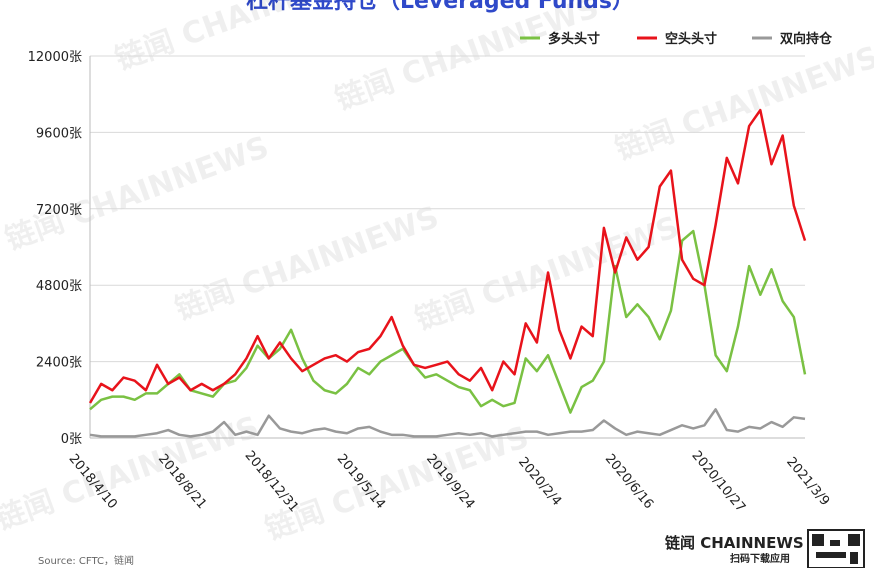  Describe the element at coordinates (59, 363) in the screenshot. I see `y-tick-label: 2400张` at that location.